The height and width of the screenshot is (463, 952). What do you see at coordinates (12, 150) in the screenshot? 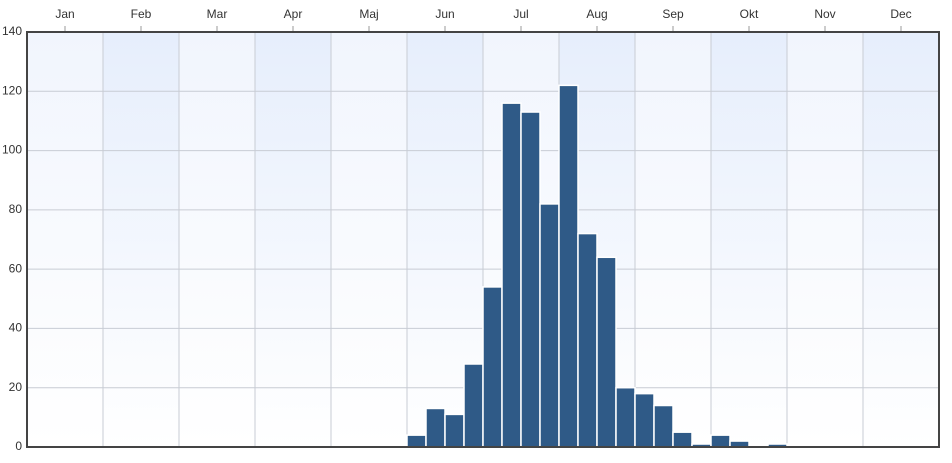
I see `y-tick-label: 100` at bounding box center [12, 150].